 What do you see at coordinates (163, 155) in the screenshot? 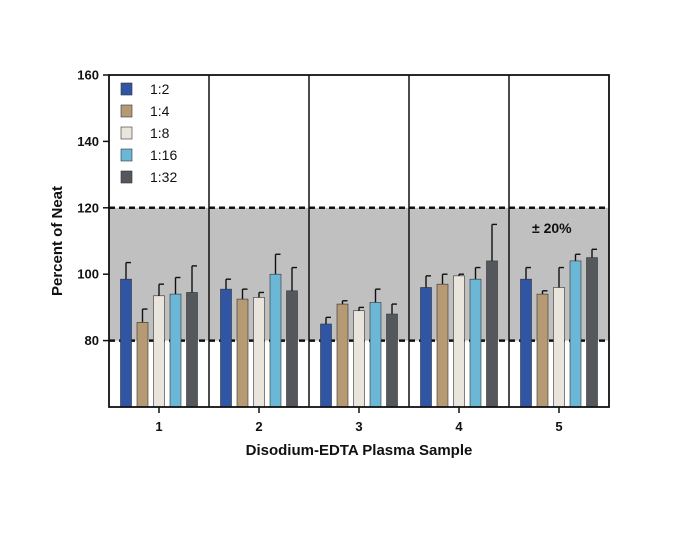
I see `legend-label: 1:16` at bounding box center [163, 155].